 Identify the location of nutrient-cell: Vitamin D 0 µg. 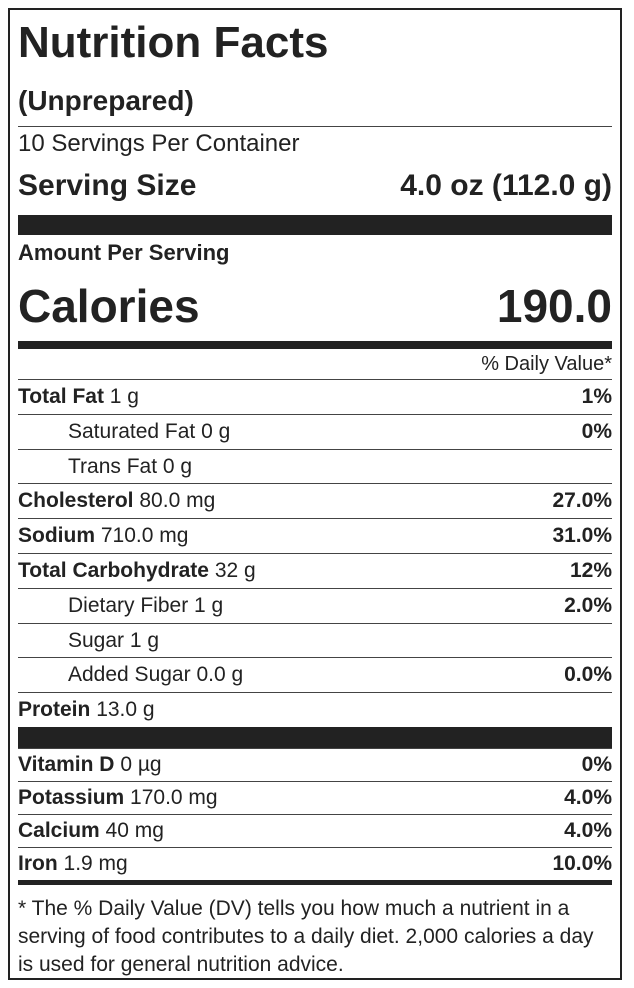
(90, 765).